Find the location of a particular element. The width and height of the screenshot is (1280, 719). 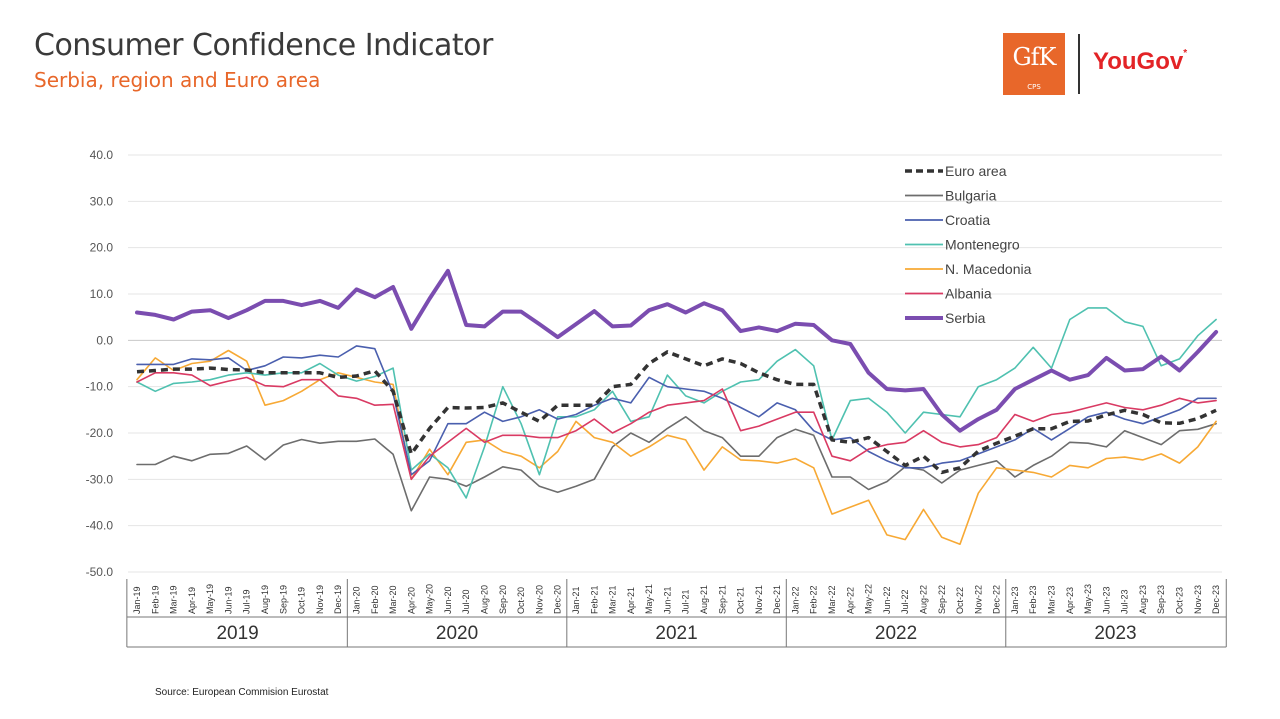

y-tick-label: -50.0 is located at coordinates (100, 572).